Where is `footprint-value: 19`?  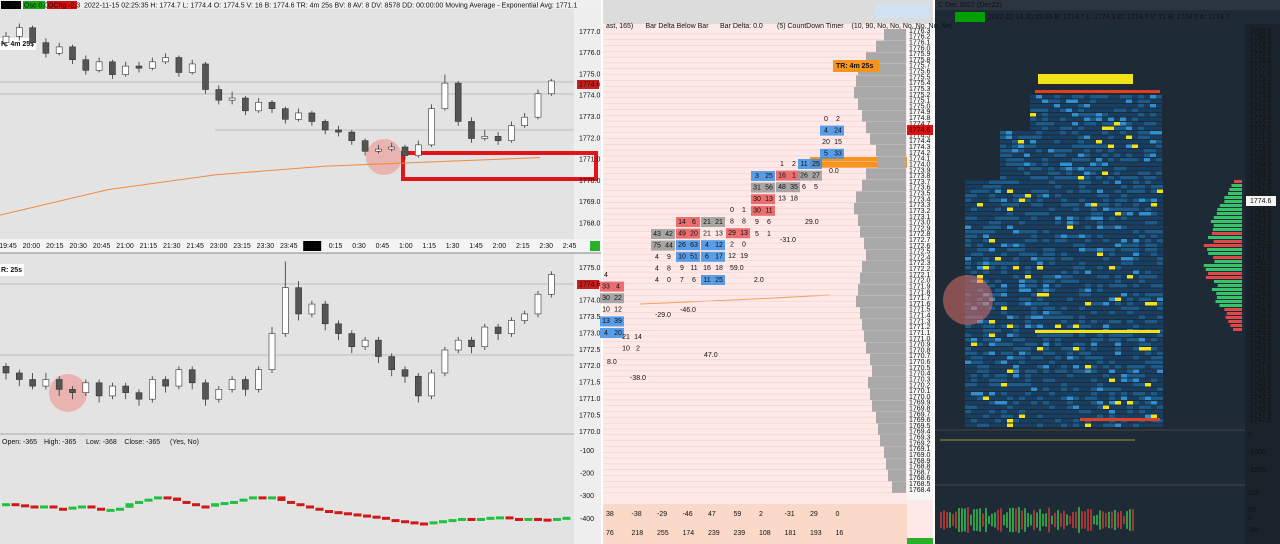
footprint-value: 19 is located at coordinates (744, 256).